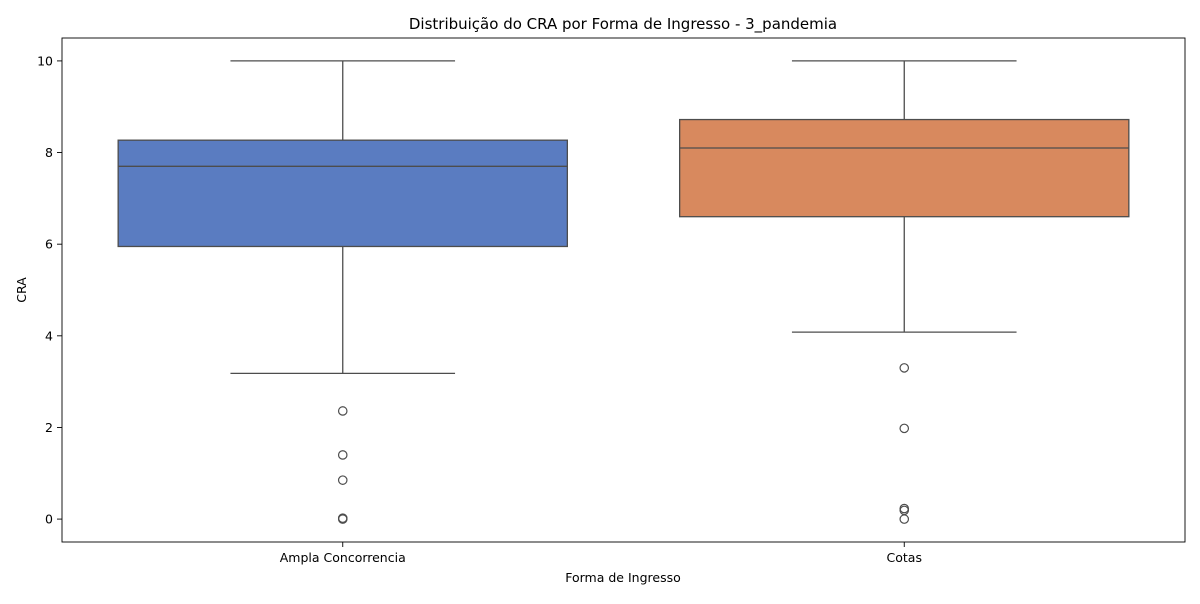  Describe the element at coordinates (49, 519) in the screenshot. I see `y-tick-label: 0` at that location.